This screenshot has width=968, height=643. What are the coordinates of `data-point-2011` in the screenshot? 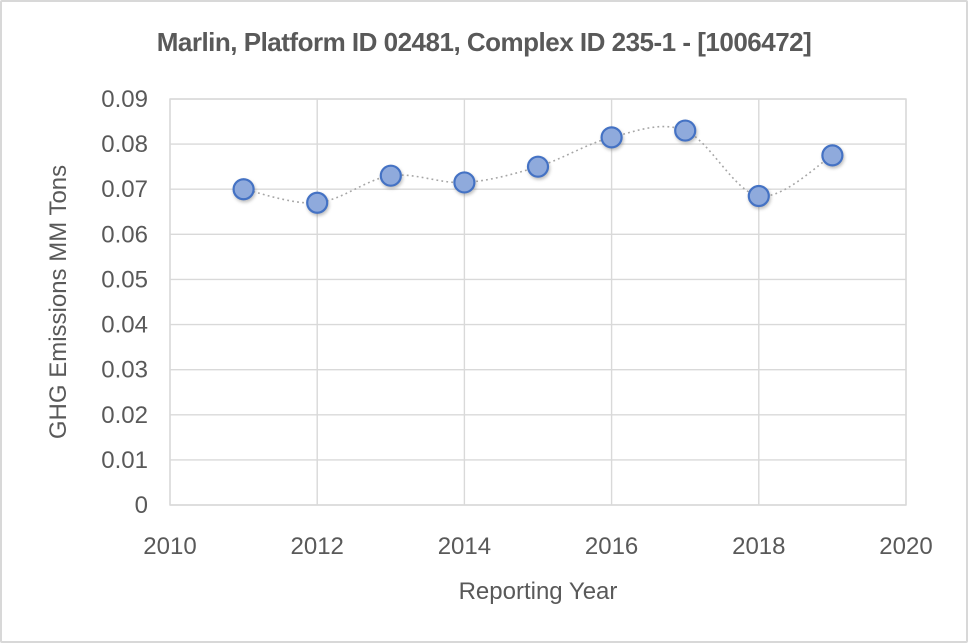 It's located at (243, 189).